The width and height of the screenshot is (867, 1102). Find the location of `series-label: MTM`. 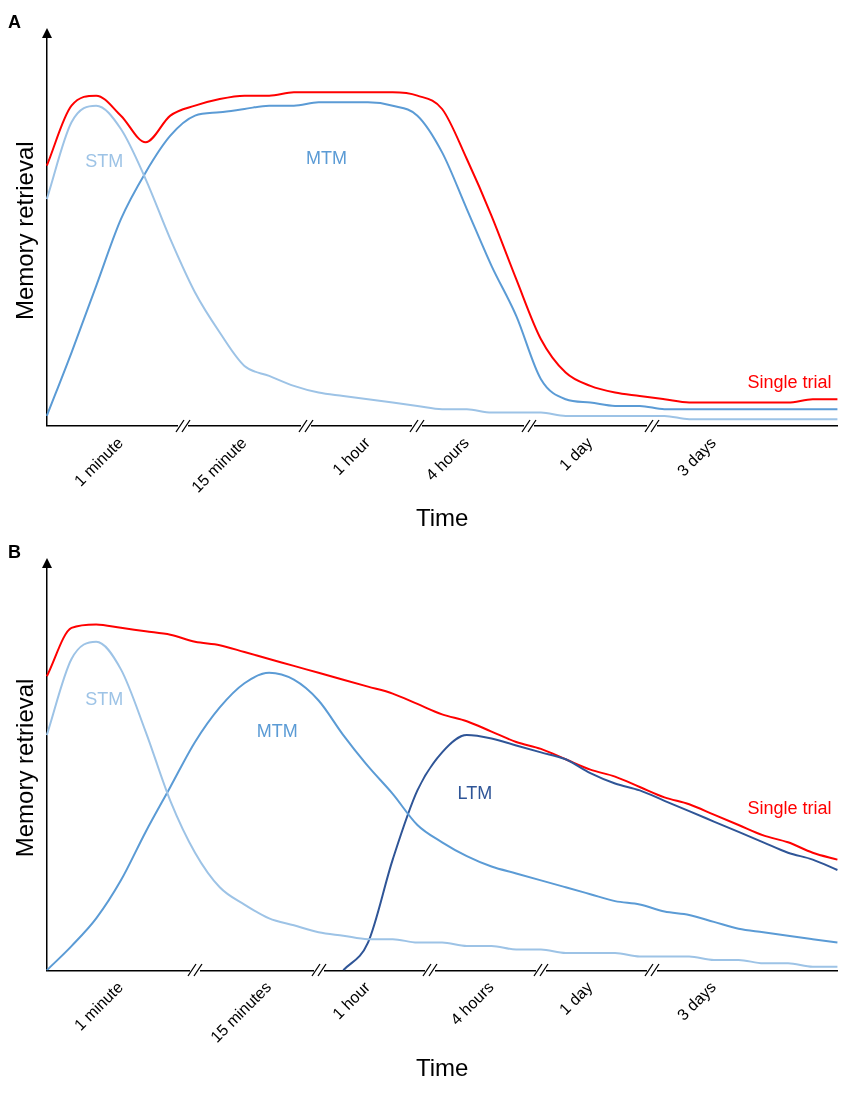

series-label: MTM is located at coordinates (277, 730).